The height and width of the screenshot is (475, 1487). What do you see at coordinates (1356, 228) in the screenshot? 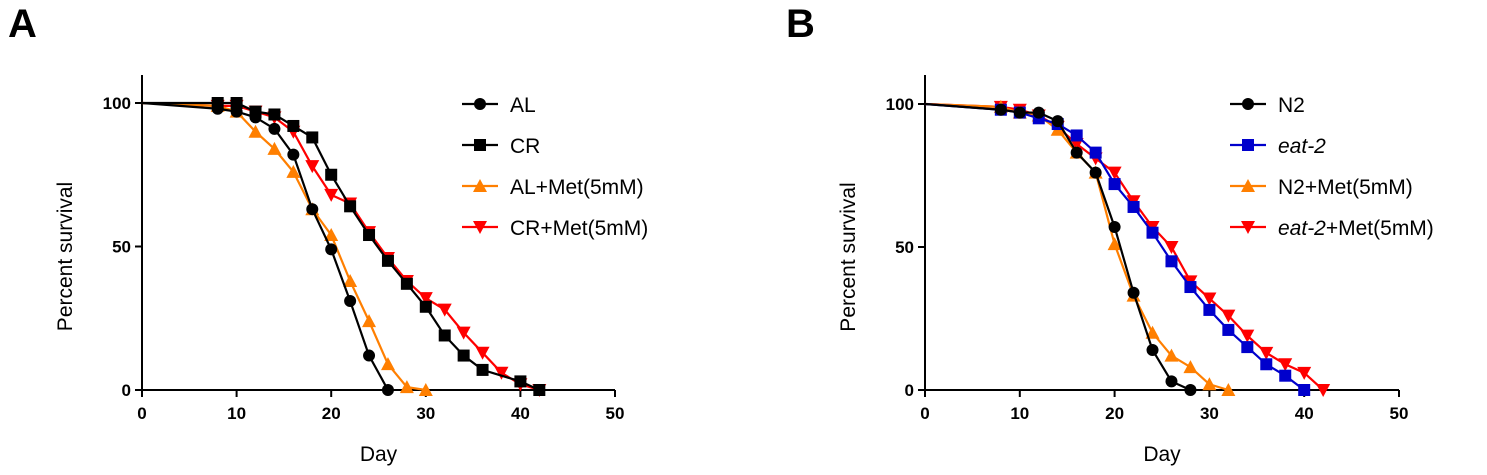
I see `legend-label: eat-2+Met(5mM)` at bounding box center [1356, 228].